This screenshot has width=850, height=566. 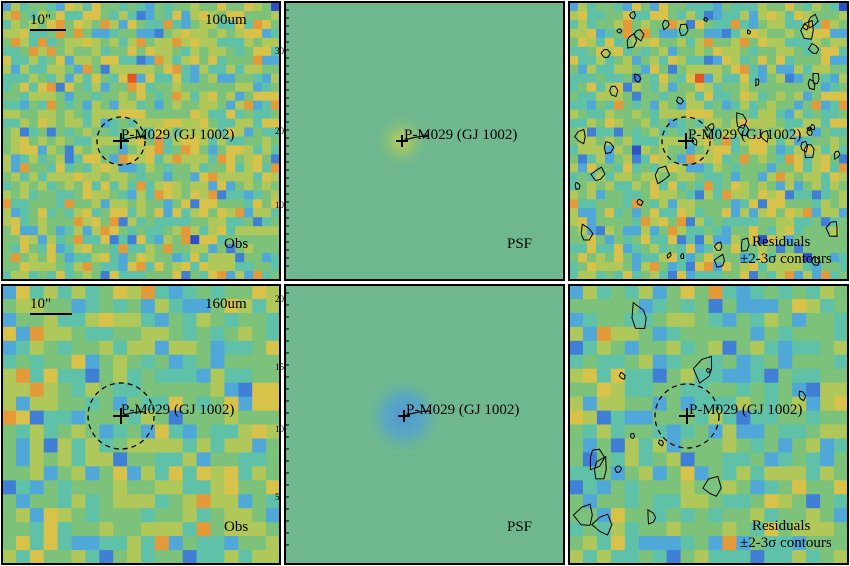 What do you see at coordinates (280, 367) in the screenshot?
I see `tick-label: 15` at bounding box center [280, 367].